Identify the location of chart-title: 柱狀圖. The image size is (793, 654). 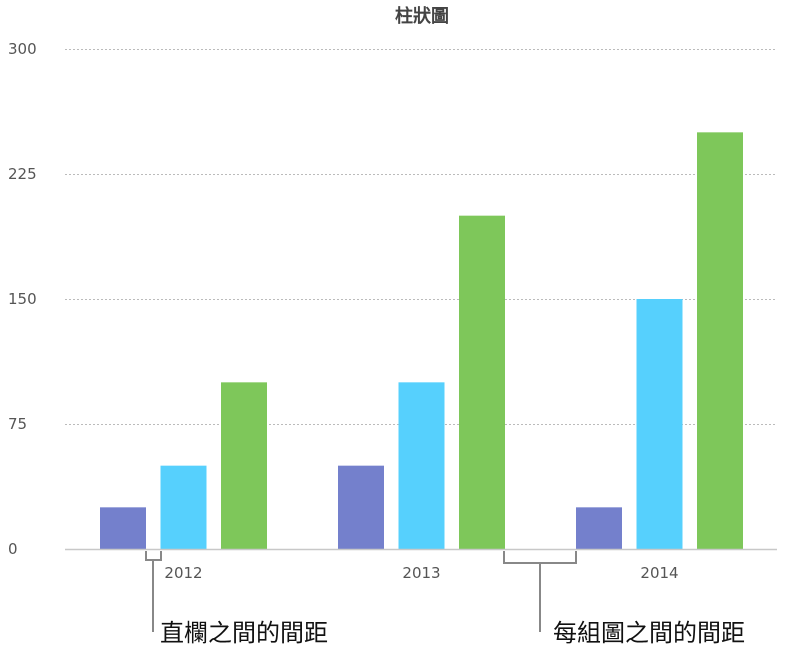
(422, 16).